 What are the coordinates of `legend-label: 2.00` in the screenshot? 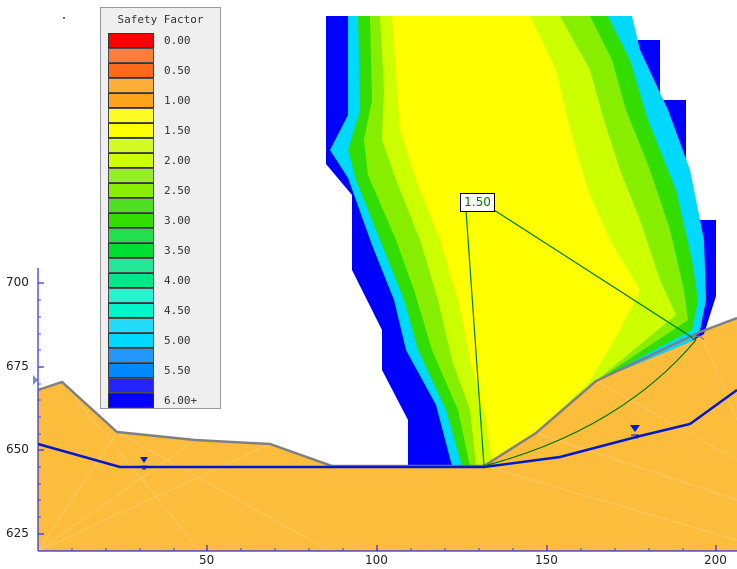 It's located at (177, 160).